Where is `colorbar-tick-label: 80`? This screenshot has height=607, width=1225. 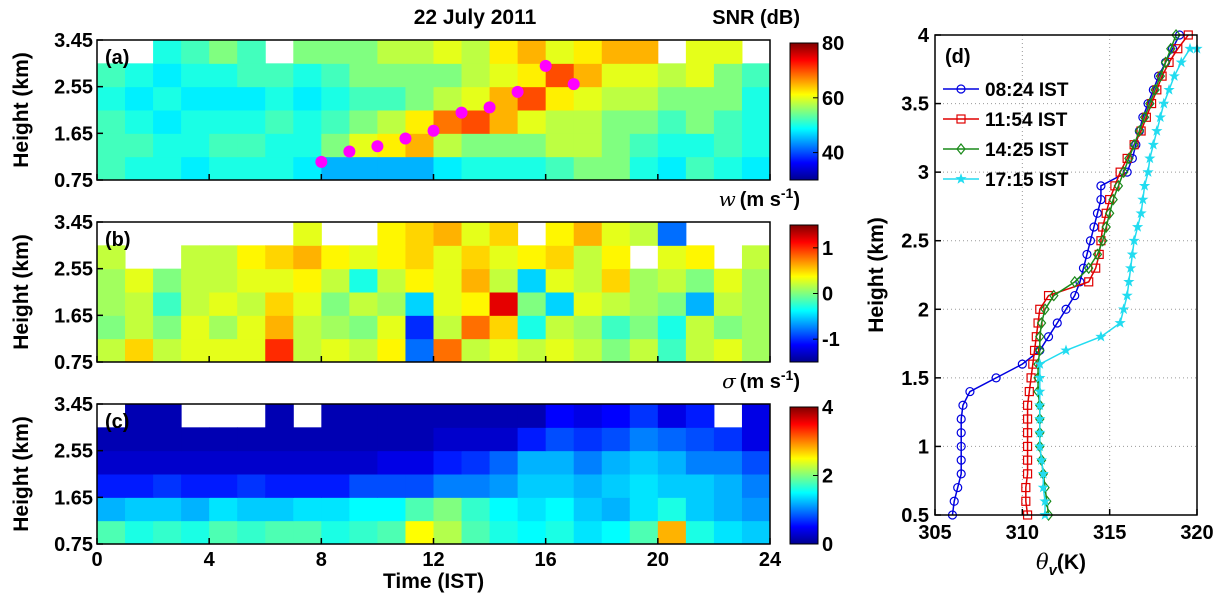
colorbar-tick-label: 80 is located at coordinates (833, 44).